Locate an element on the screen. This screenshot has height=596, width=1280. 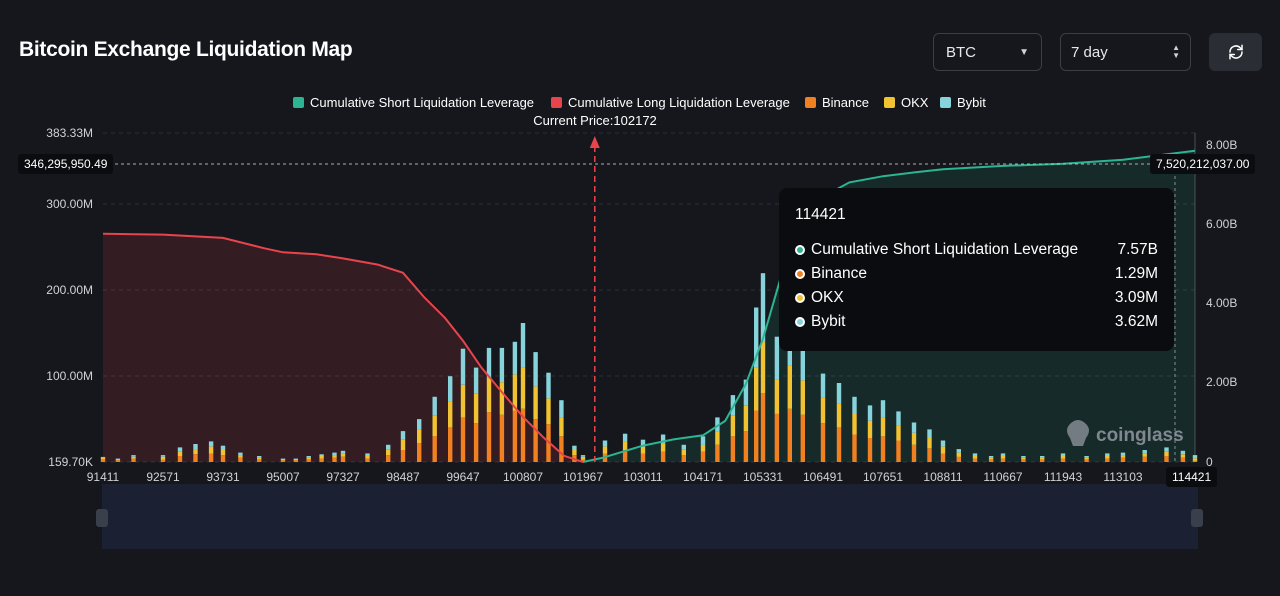
x-axis-tick: 106491 is located at coordinates (823, 477).